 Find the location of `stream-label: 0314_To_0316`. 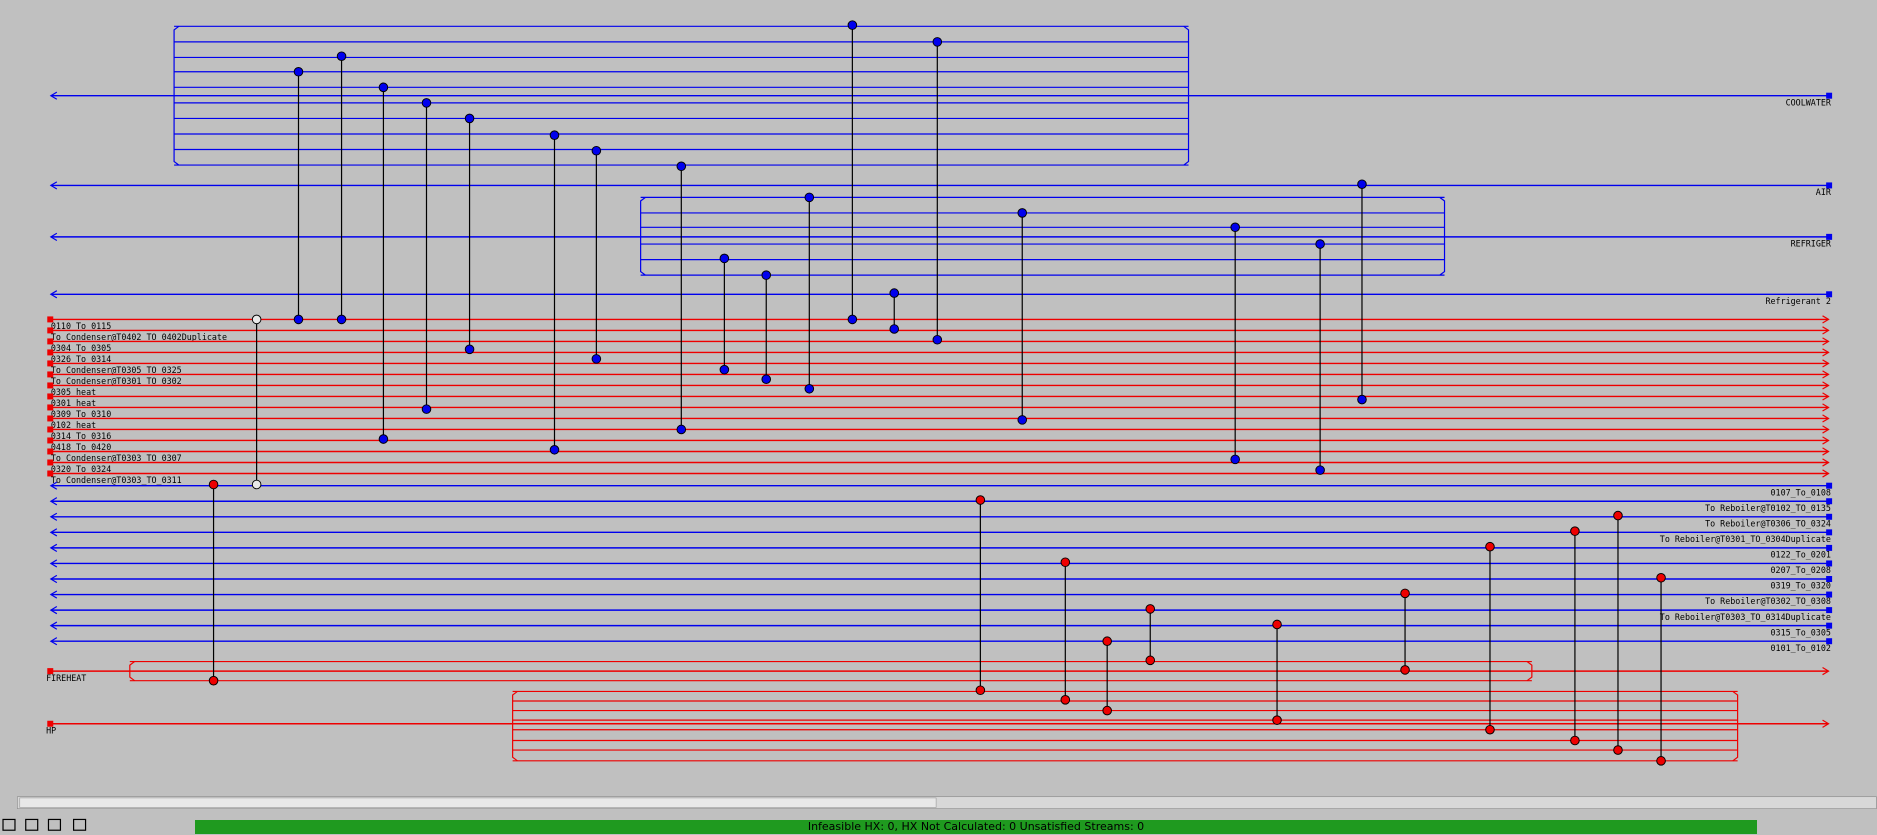

stream-label: 0314_To_0316 is located at coordinates (81, 436).